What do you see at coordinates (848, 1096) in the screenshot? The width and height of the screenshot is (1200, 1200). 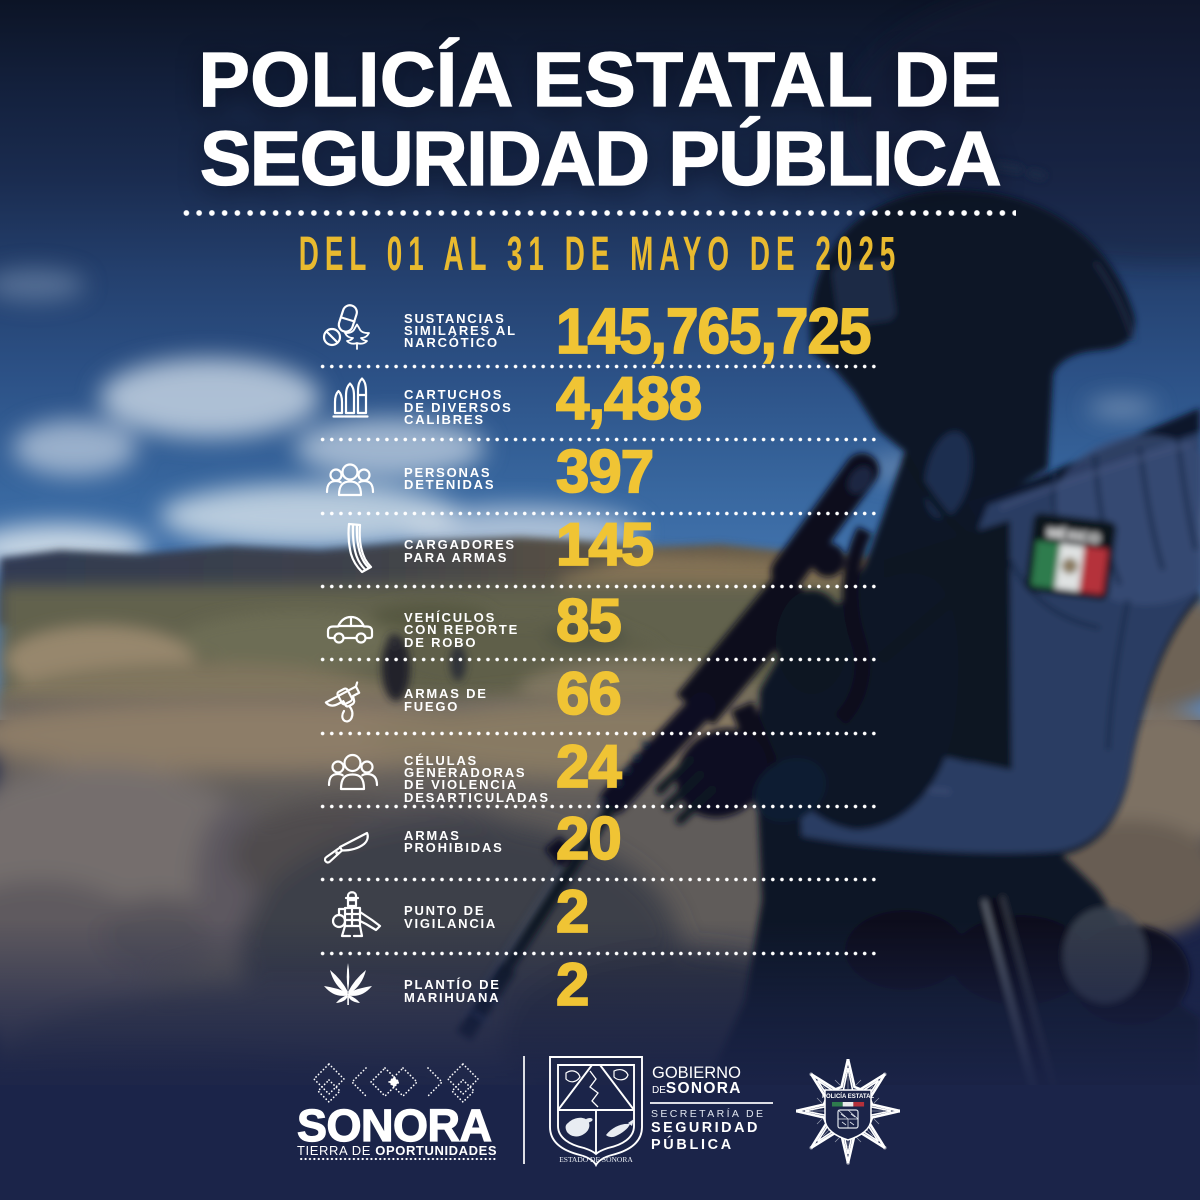 I see `svg-text: POLICÍA ESTATAL` at bounding box center [848, 1096].